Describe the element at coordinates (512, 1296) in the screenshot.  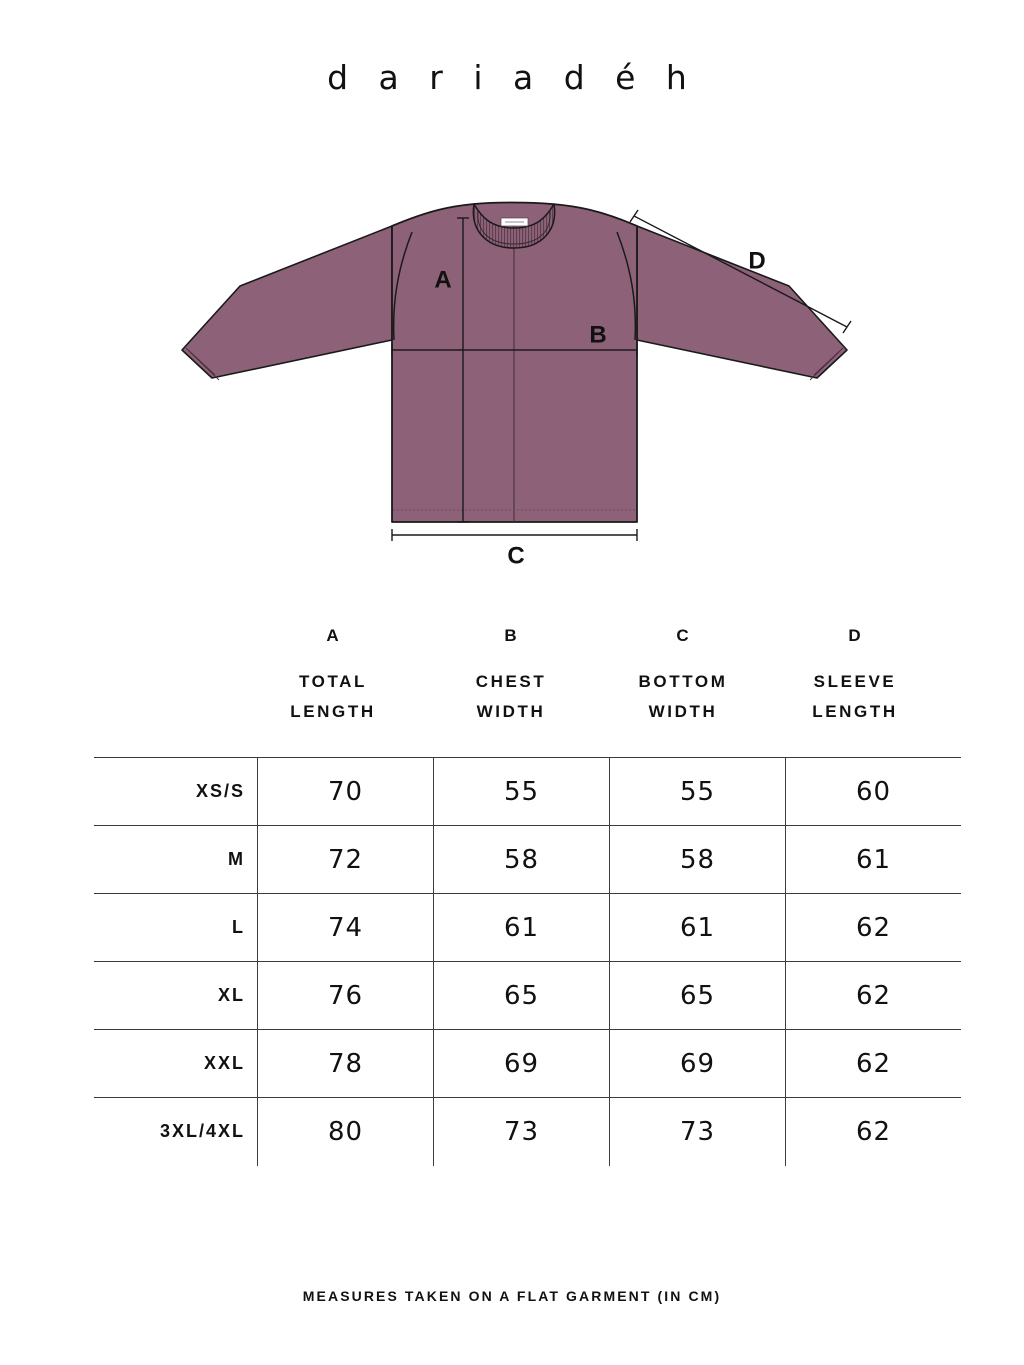
I see `footer-note: MEASURES TAKEN ON A FLAT GARMENT (IN CM)` at that location.